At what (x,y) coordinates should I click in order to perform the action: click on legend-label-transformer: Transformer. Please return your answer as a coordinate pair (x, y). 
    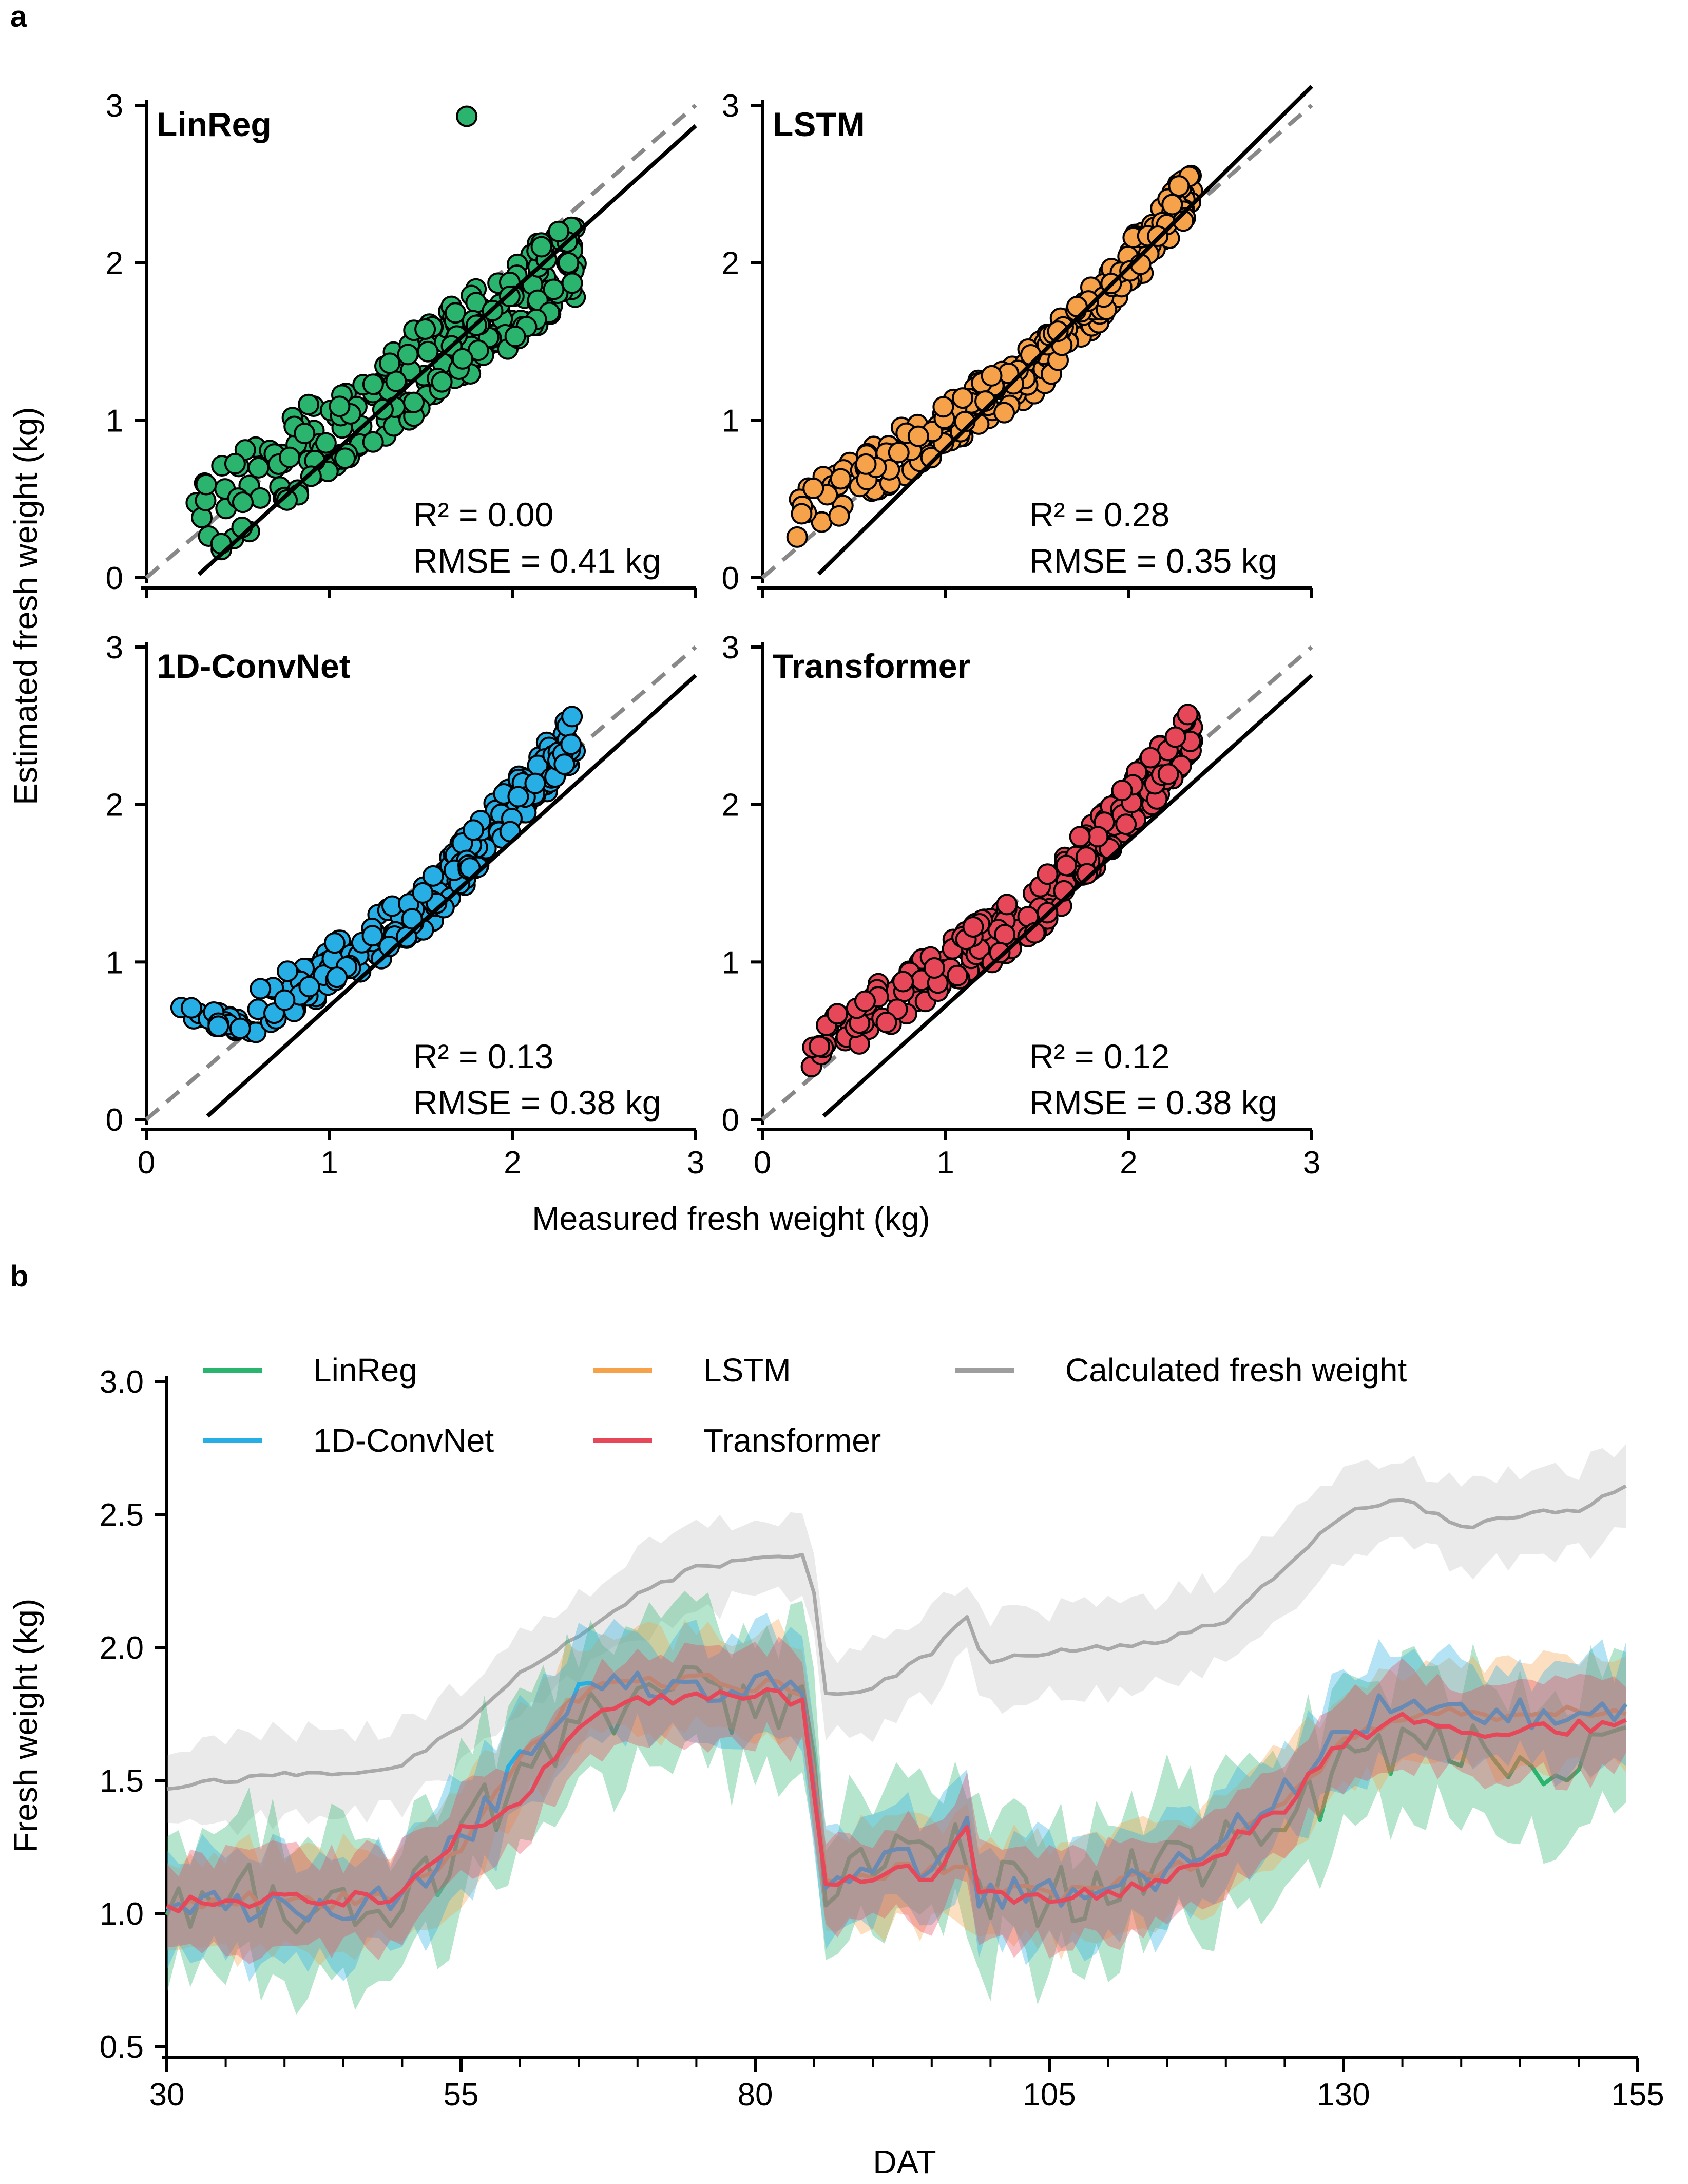
    Looking at the image, I should click on (792, 1441).